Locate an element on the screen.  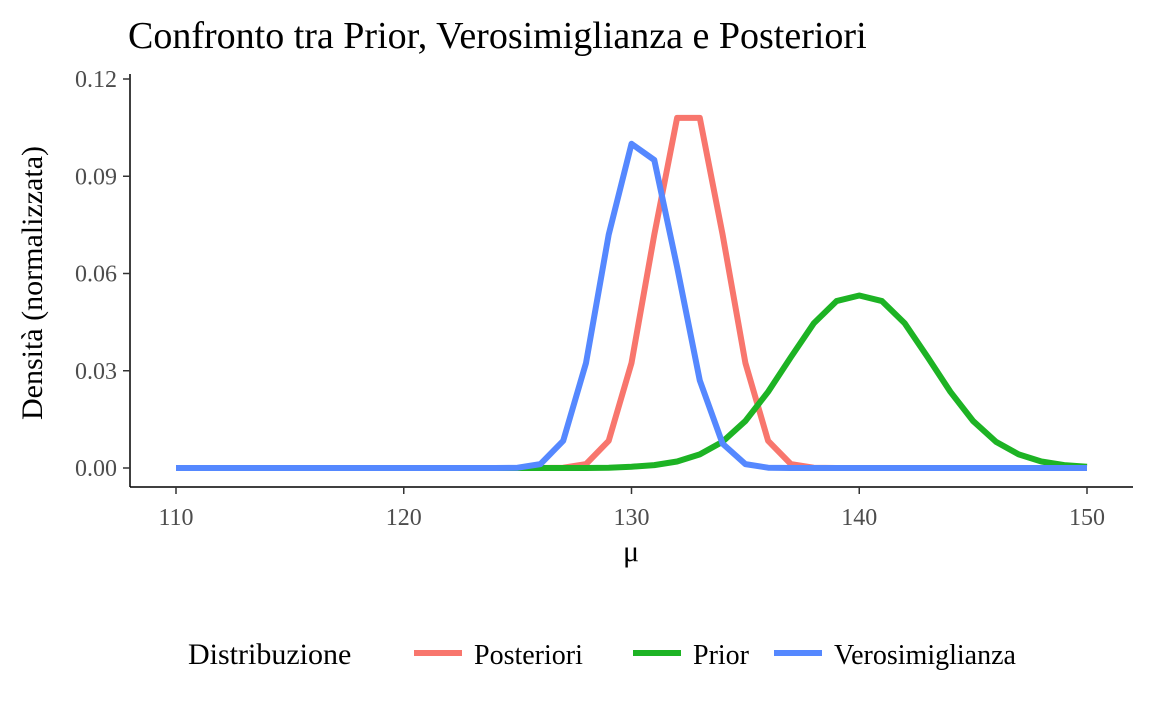
legend-items: Posteriori Prior Verosimiglianza is located at coordinates (715, 655).